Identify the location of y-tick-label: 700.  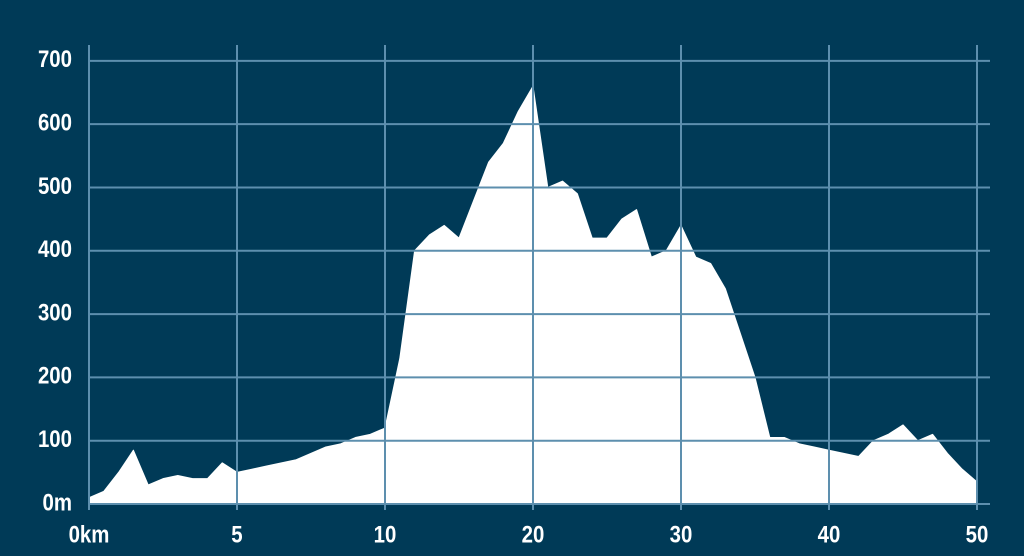
(55, 59).